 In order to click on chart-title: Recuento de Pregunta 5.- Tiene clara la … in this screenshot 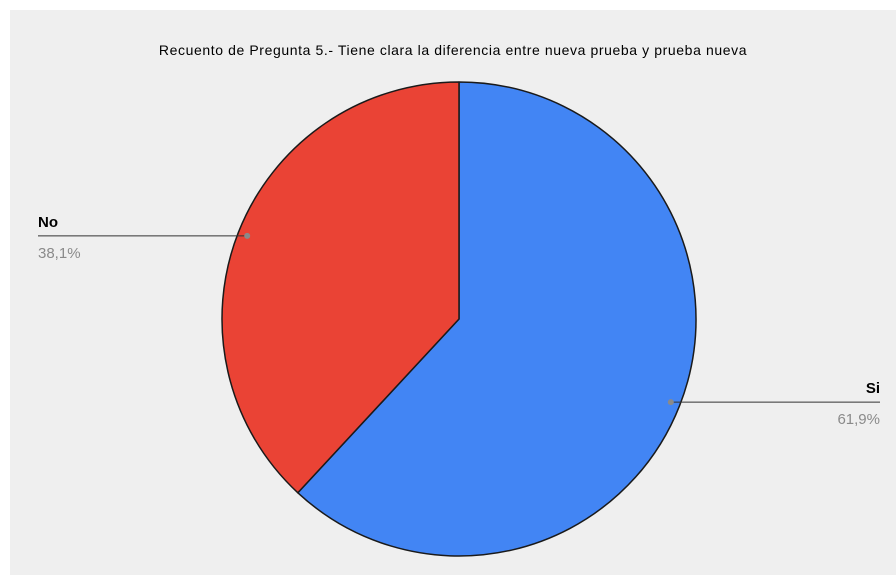, I will do `click(453, 50)`.